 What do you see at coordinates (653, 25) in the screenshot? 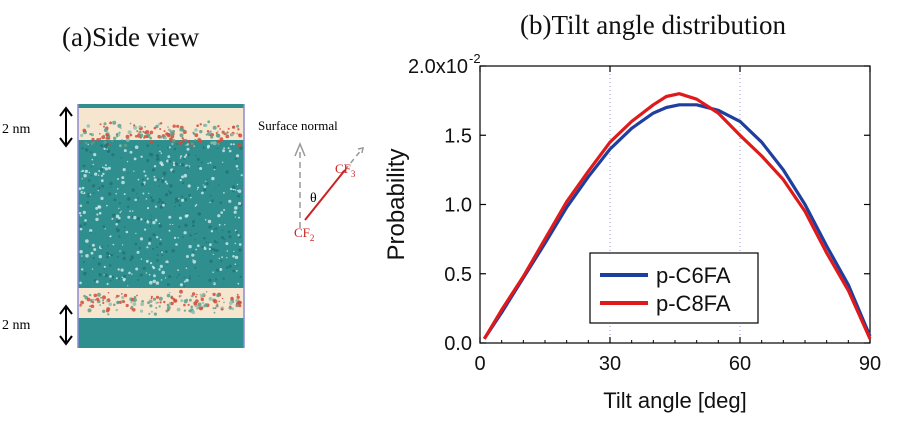
I see `panel-b-title: (b)Tilt angle distribution` at bounding box center [653, 25].